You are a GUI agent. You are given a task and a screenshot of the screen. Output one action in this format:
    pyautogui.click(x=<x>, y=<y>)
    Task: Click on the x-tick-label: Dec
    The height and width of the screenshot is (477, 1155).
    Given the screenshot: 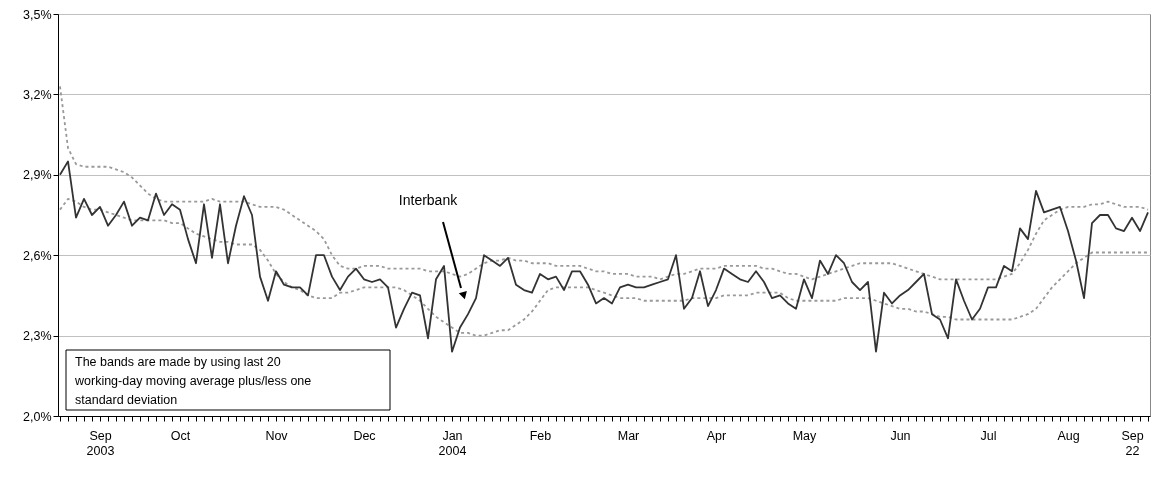 What is the action you would take?
    pyautogui.click(x=364, y=435)
    